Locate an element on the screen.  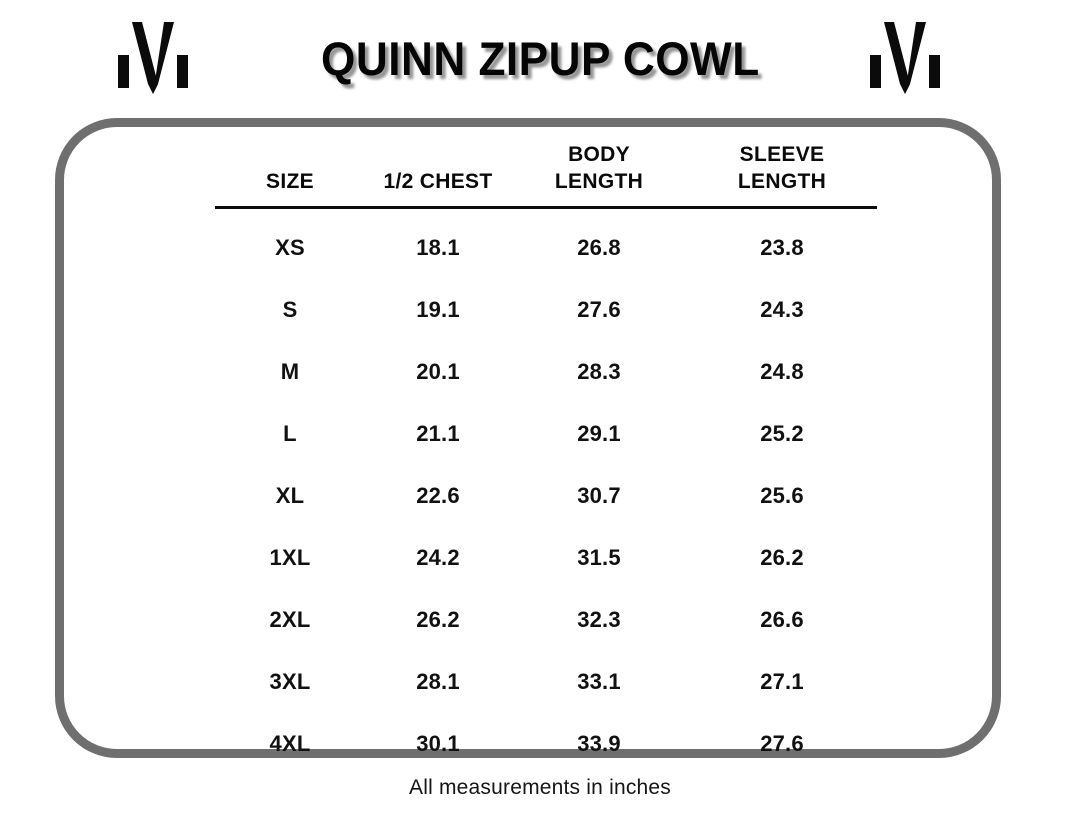
brand-logo-m-icon-left is located at coordinates (153, 58).